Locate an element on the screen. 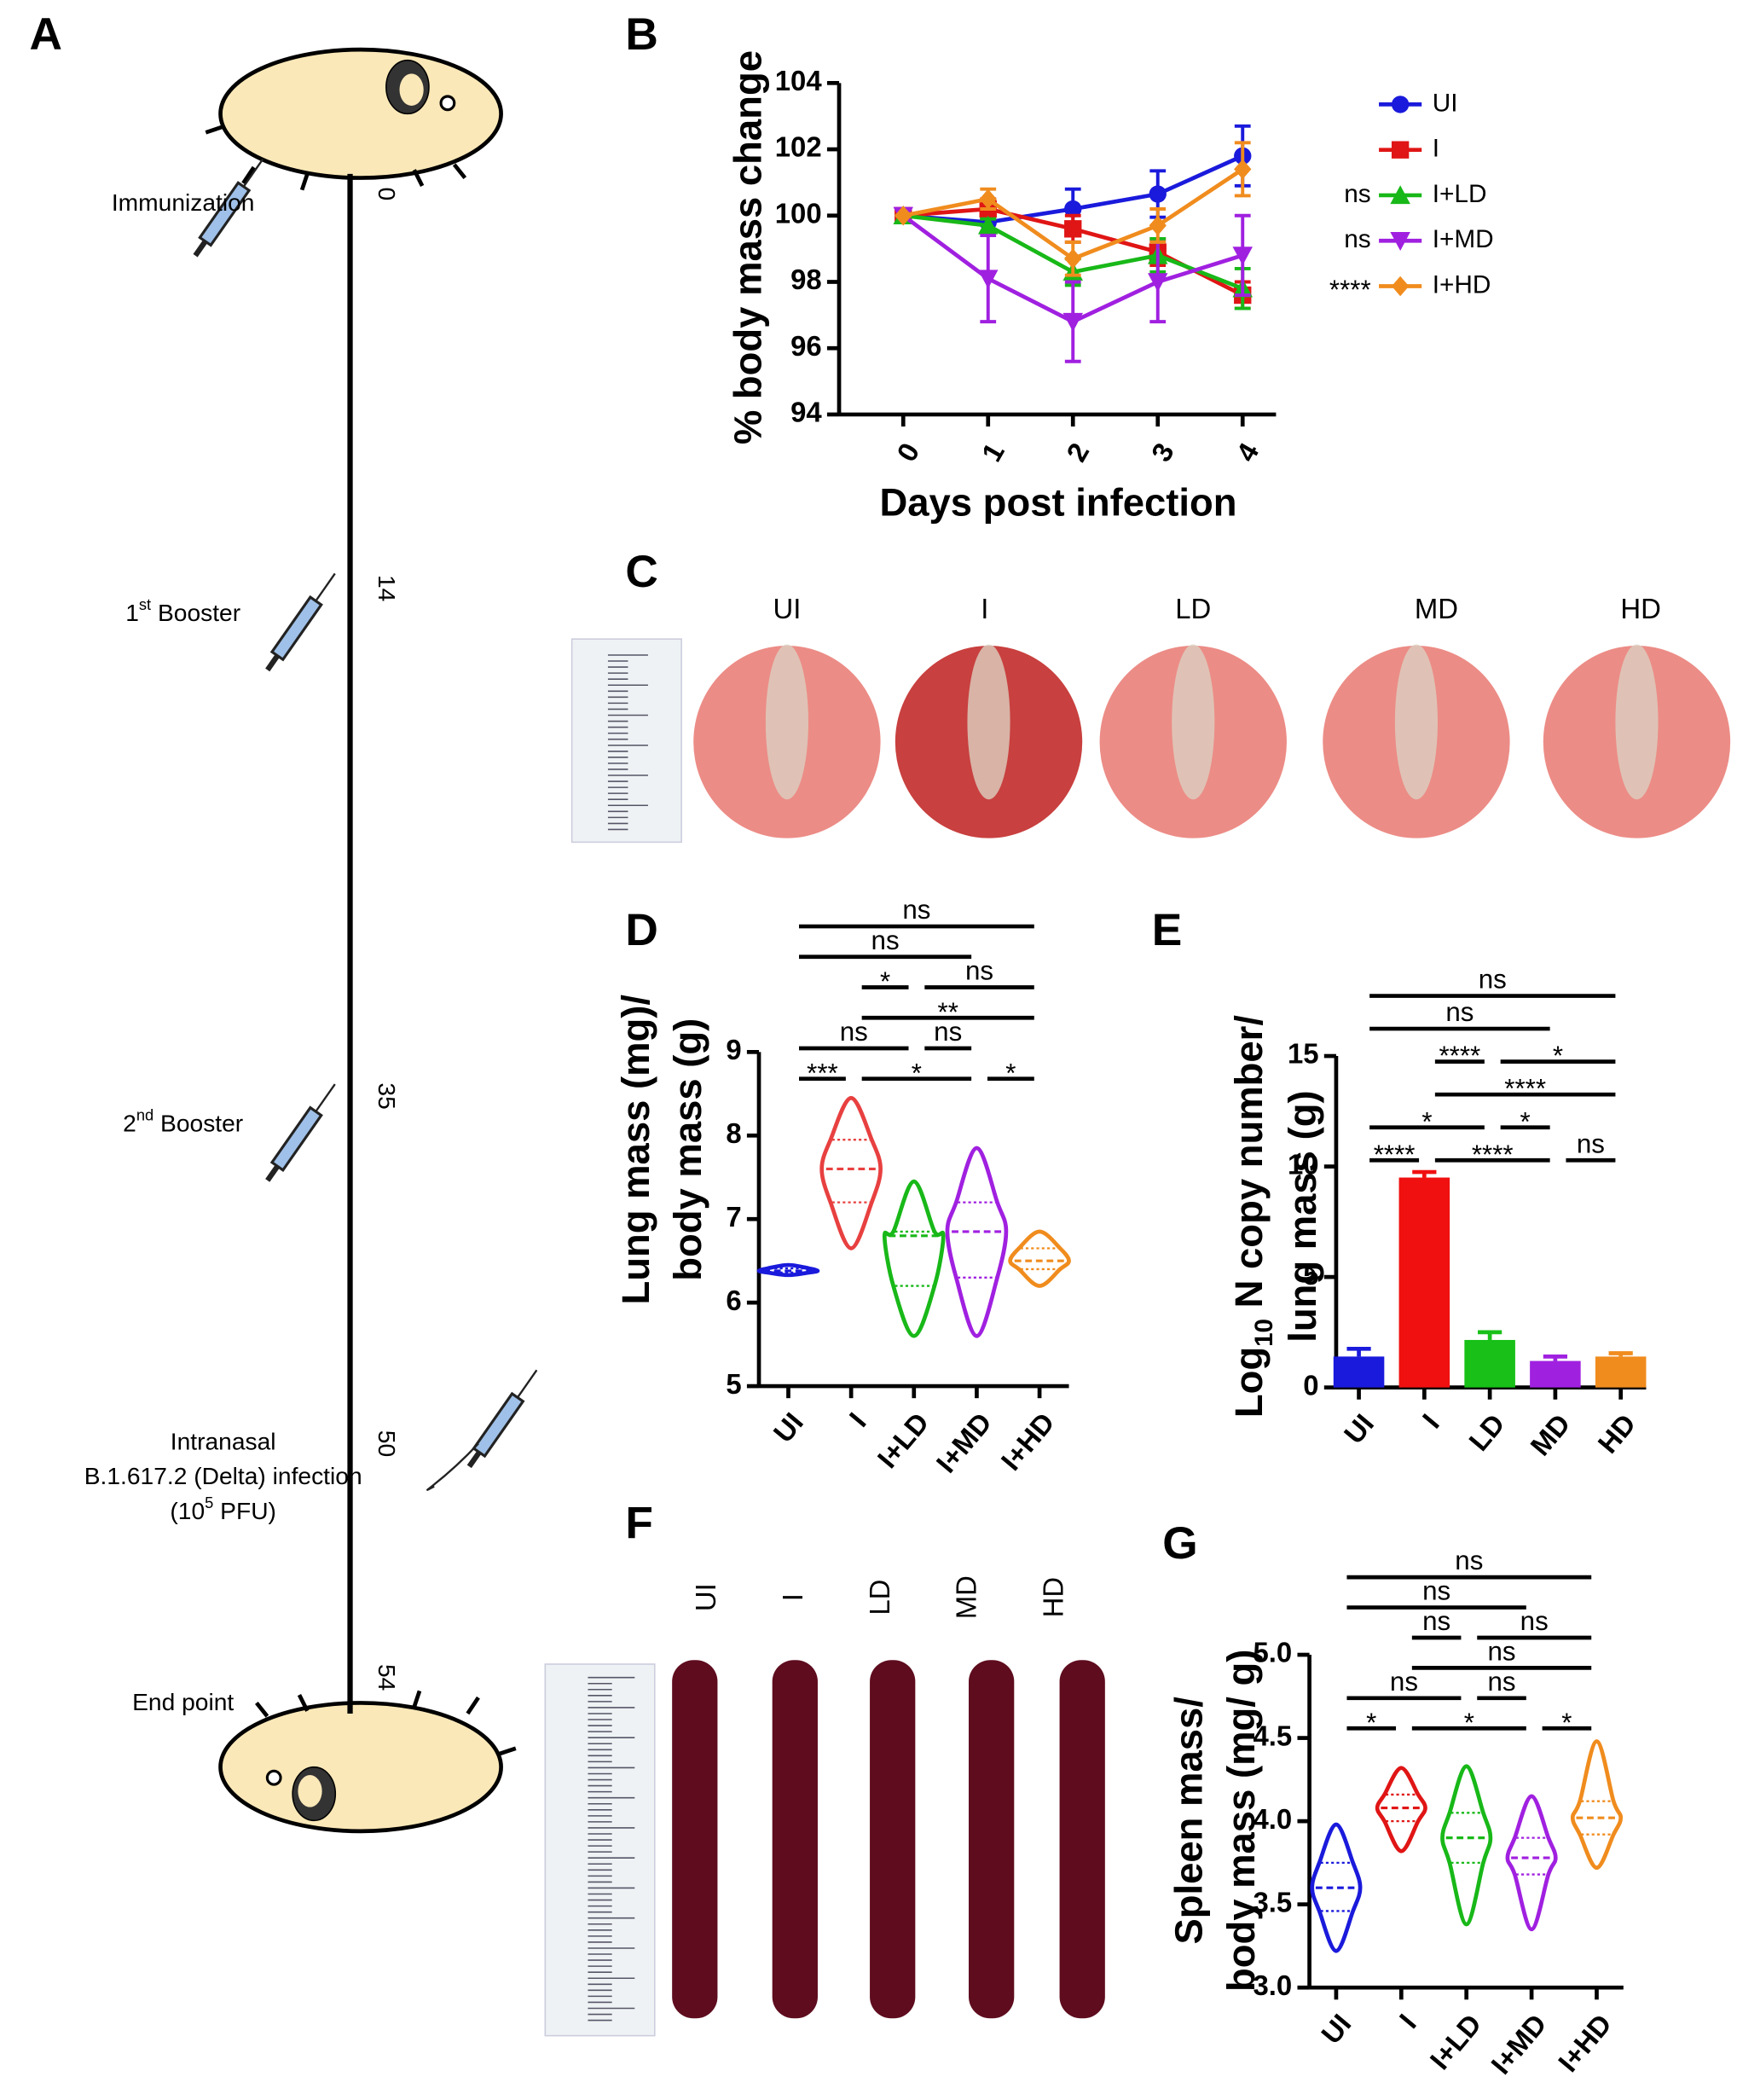  y-tick-label: 3.5 is located at coordinates (1272, 1901).